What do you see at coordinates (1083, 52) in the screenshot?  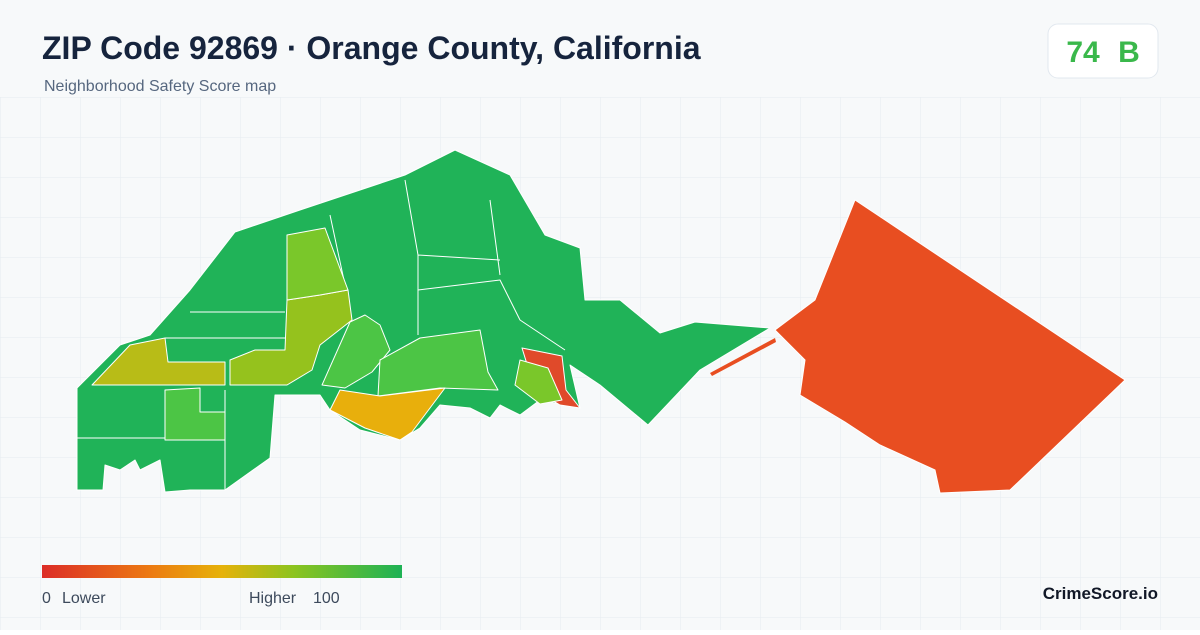 I see `score-value: 74` at bounding box center [1083, 52].